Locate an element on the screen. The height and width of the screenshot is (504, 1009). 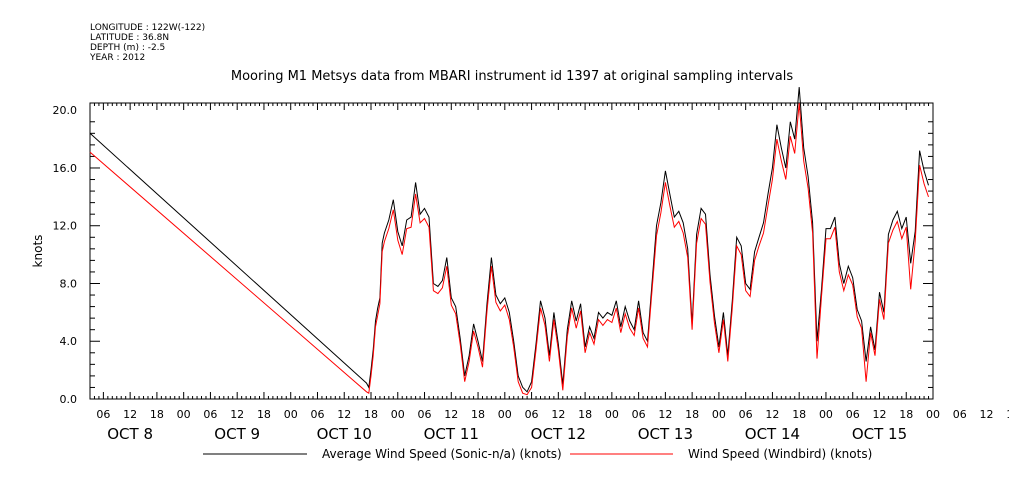
y-tick-label: 16.0 is located at coordinates (65, 168).